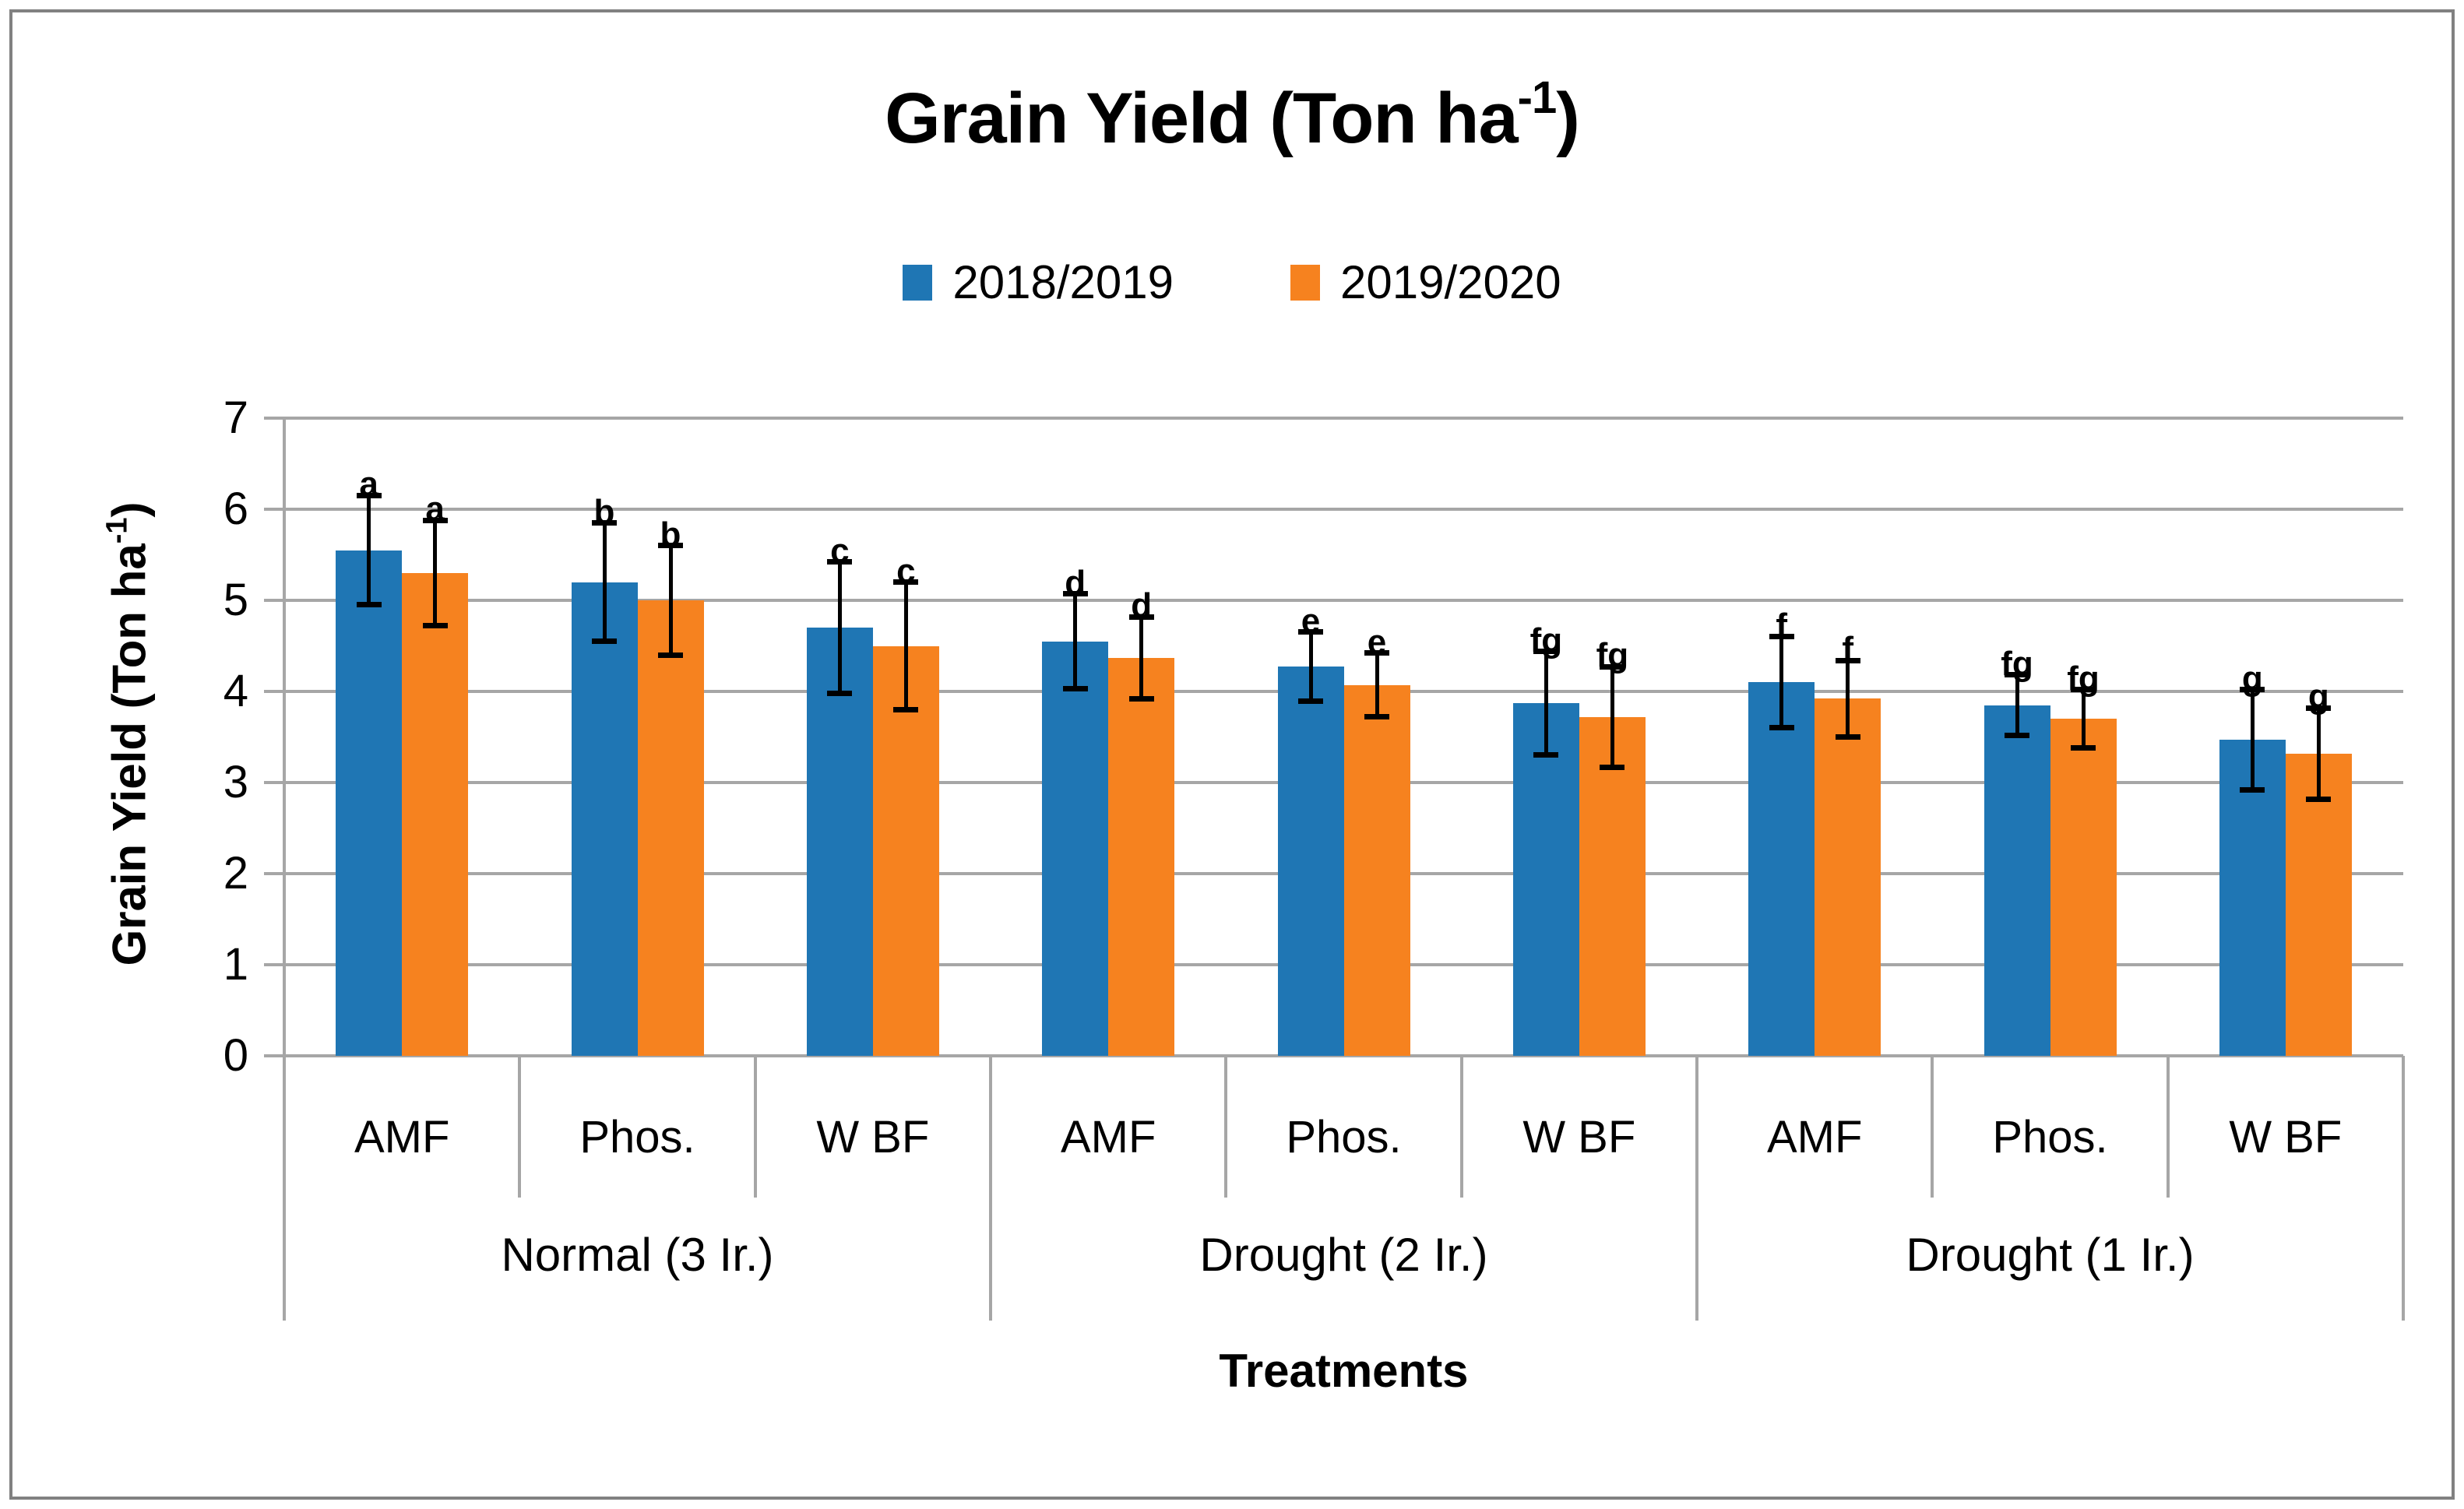 The height and width of the screenshot is (1509, 2464). I want to click on bar-2018/2019-7, so click(2017, 880).